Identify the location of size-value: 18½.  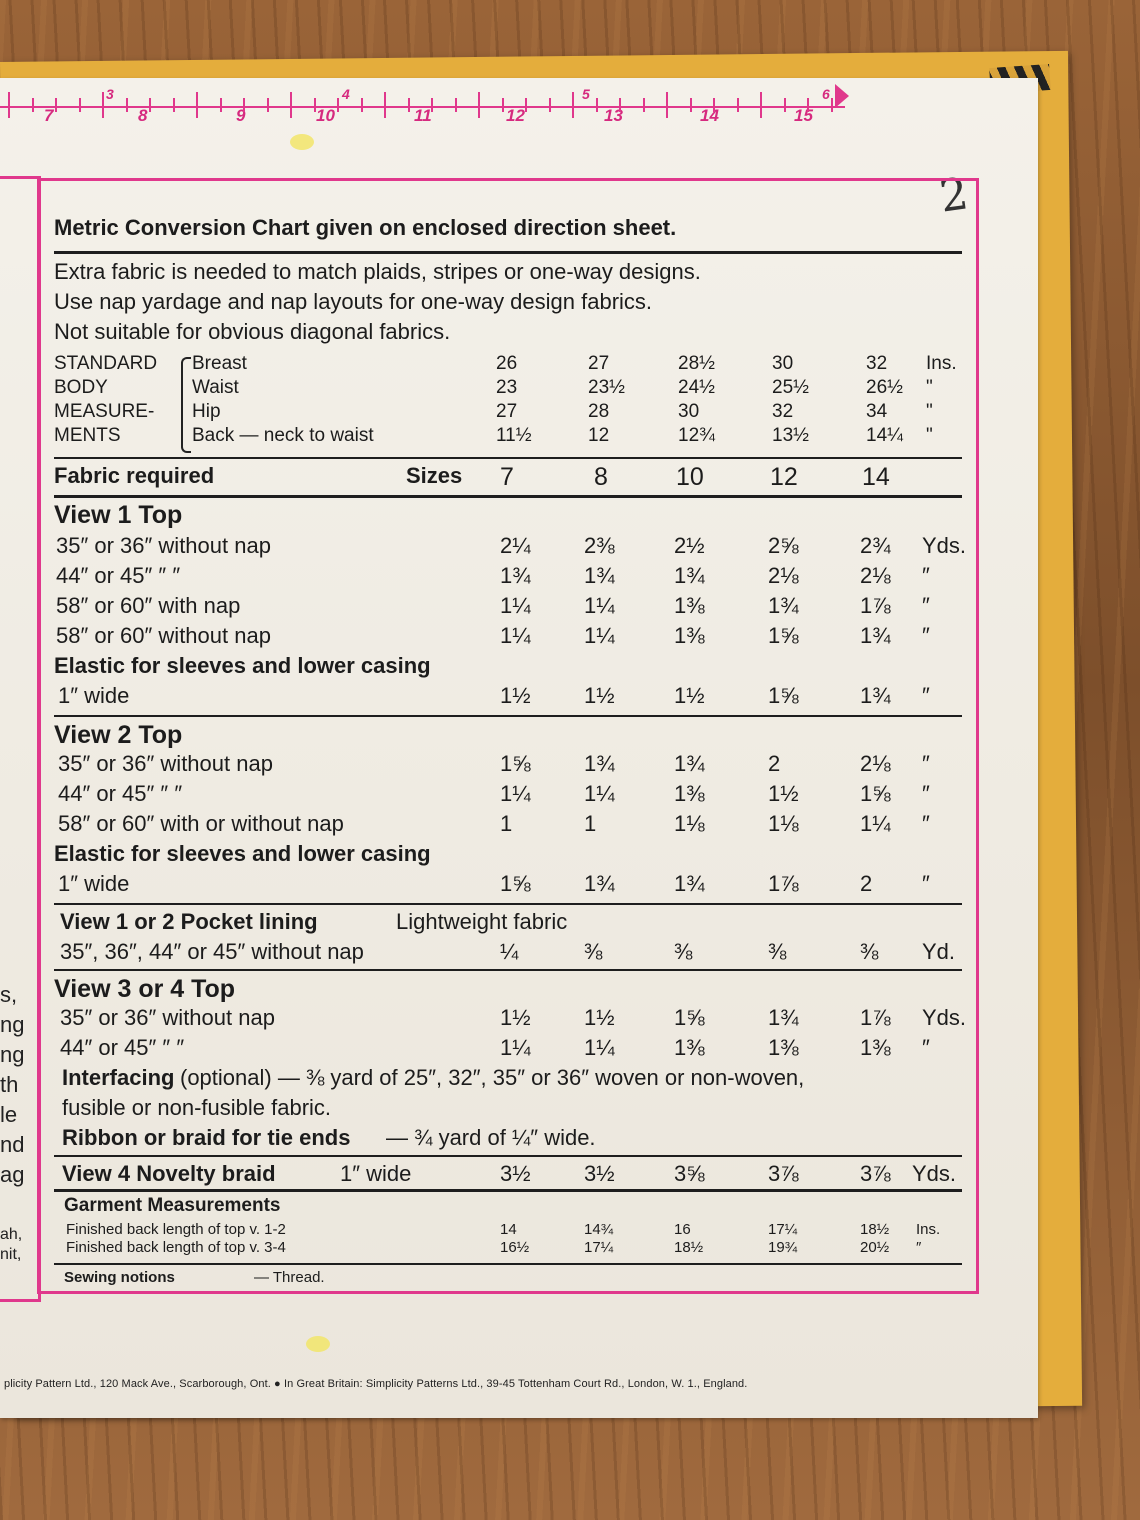
(689, 1247).